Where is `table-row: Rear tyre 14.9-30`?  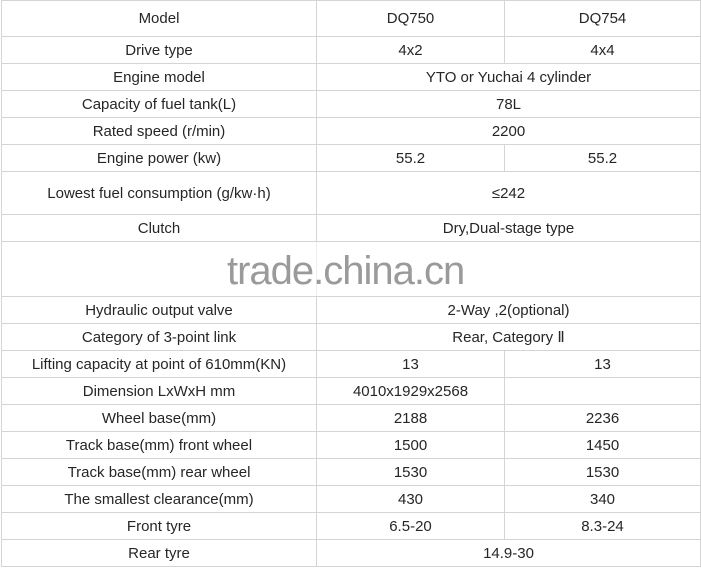
table-row: Rear tyre 14.9-30 is located at coordinates (351, 553).